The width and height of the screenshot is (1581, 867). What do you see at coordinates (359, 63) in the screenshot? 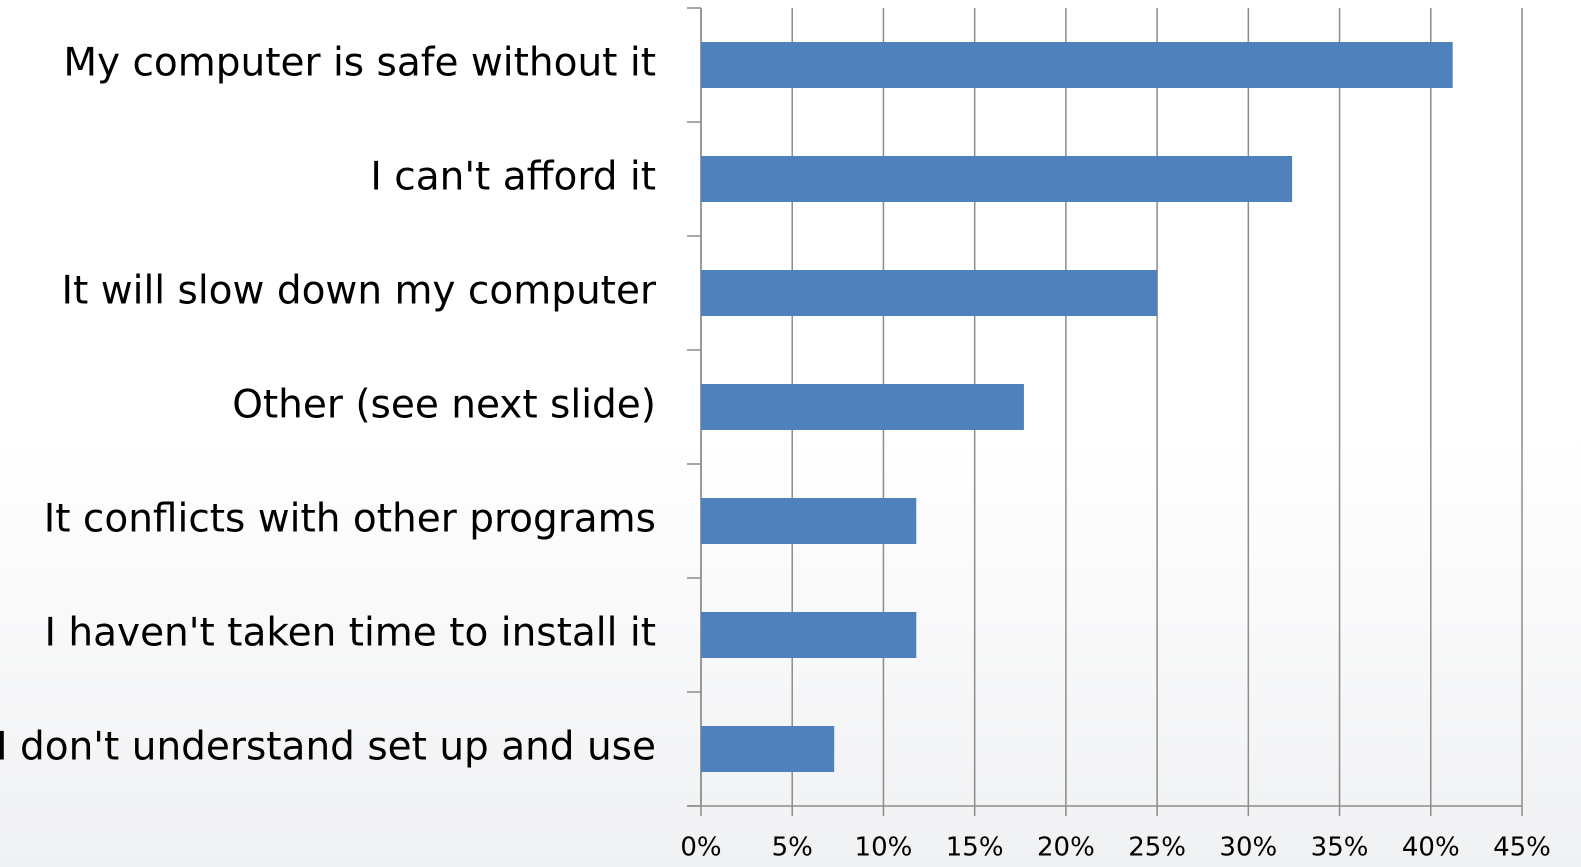
I see `y-tick-label: My computer is safe without it` at bounding box center [359, 63].